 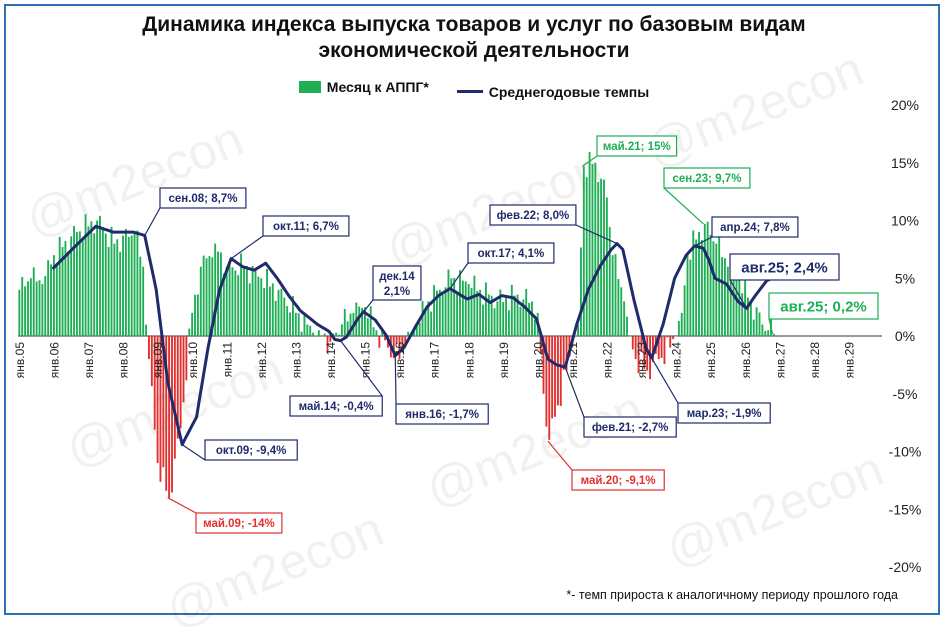 What do you see at coordinates (533, 216) in the screenshot?
I see `callout-label: фев.22; 8,0%` at bounding box center [533, 216].